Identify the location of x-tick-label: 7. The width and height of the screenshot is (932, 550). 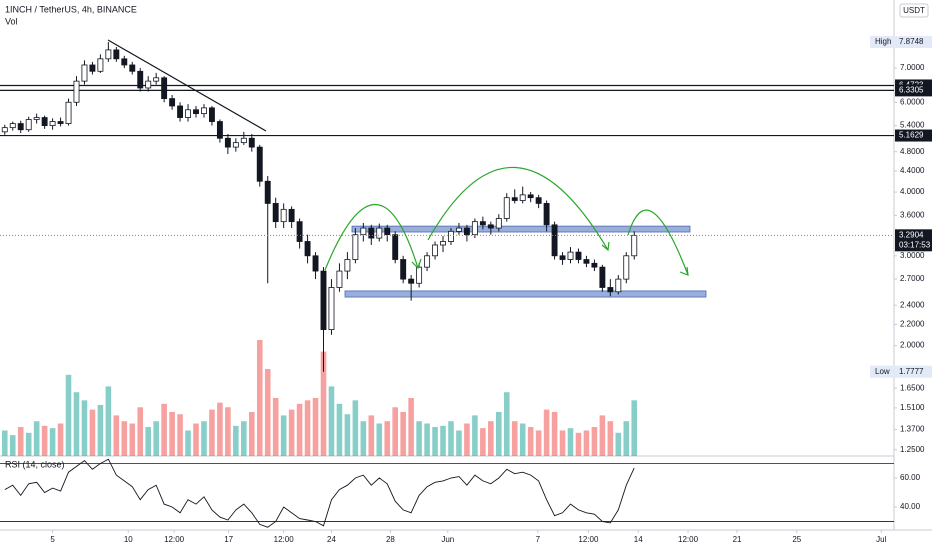
(538, 539).